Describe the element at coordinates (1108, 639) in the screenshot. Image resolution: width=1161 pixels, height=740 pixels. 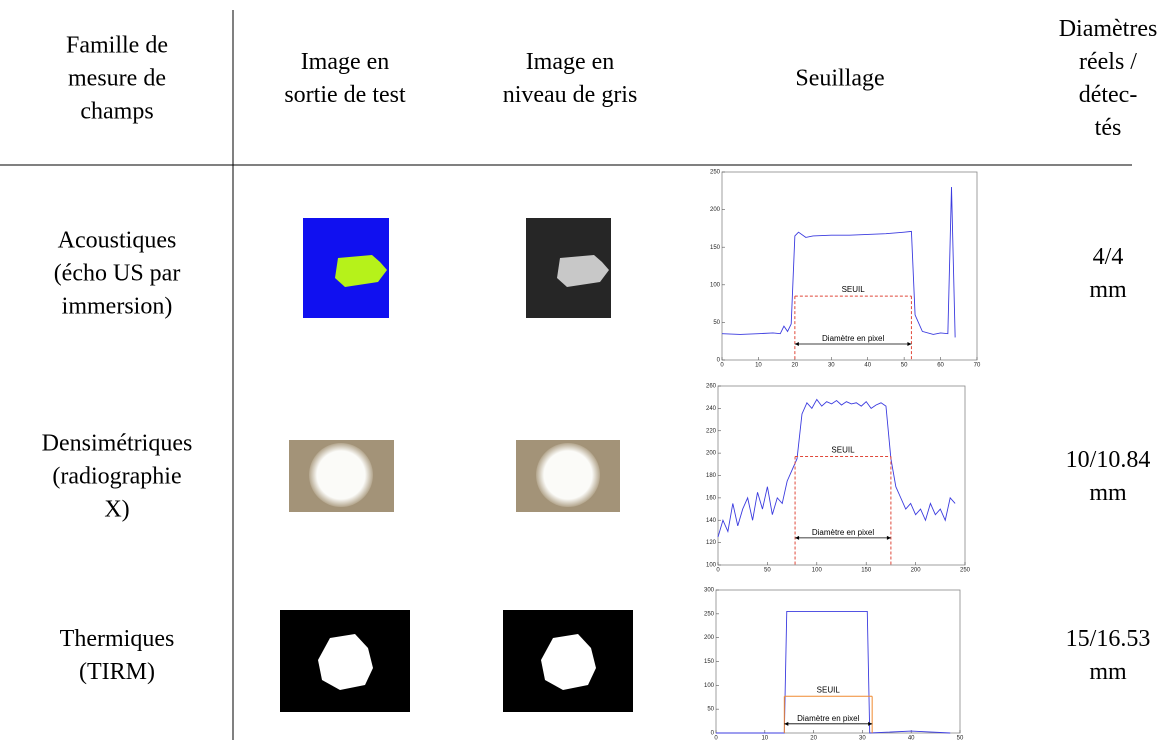
I see `result-cell: 15/16.53` at that location.